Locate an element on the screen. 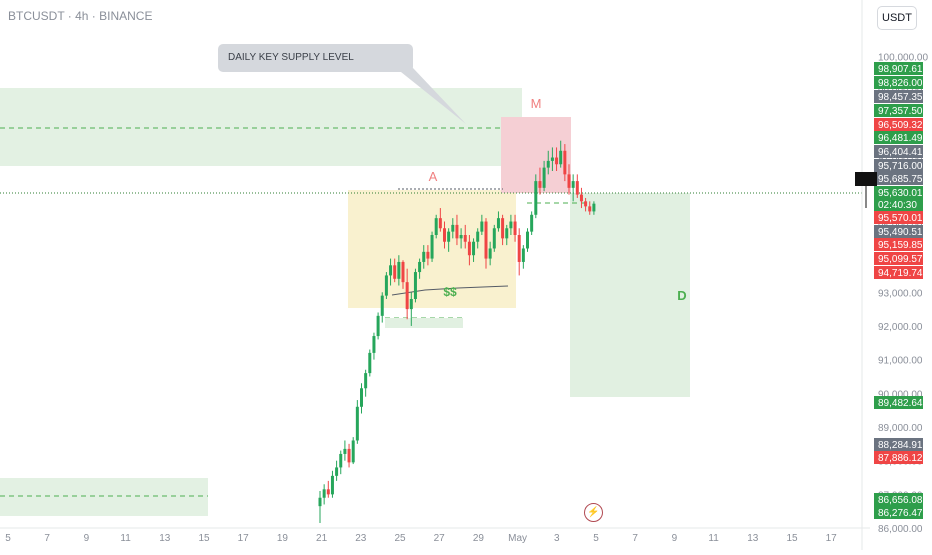 Image resolution: width=932 pixels, height=555 pixels. svg-text: 87,886.12 is located at coordinates (900, 458).